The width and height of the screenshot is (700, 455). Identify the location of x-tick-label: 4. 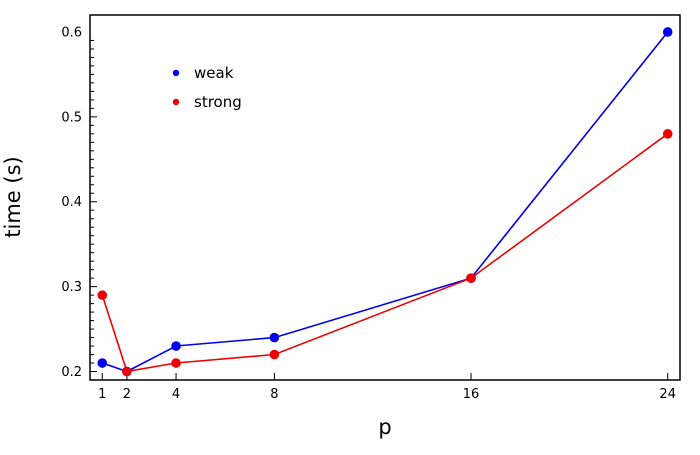
(176, 394).